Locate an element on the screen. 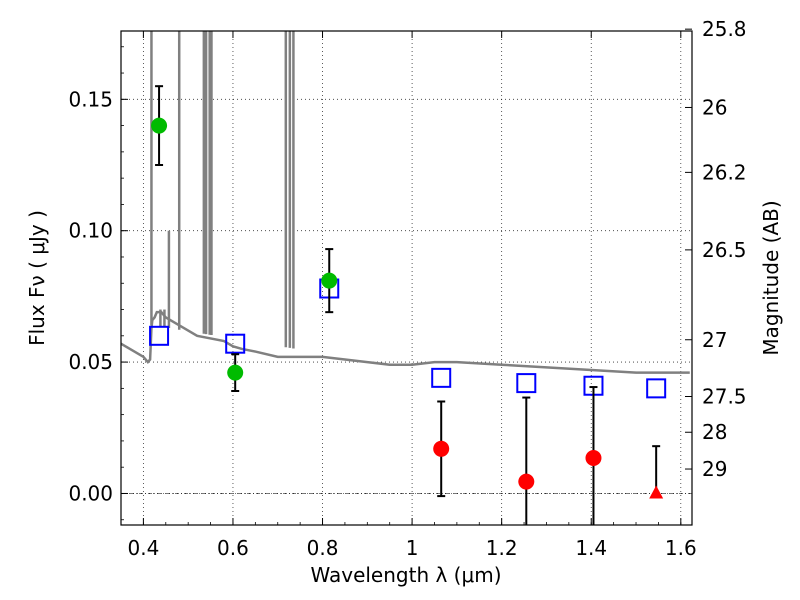 This screenshot has width=800, height=600. y-axis-label: Flux Fν ( μJy ) is located at coordinates (37, 278).